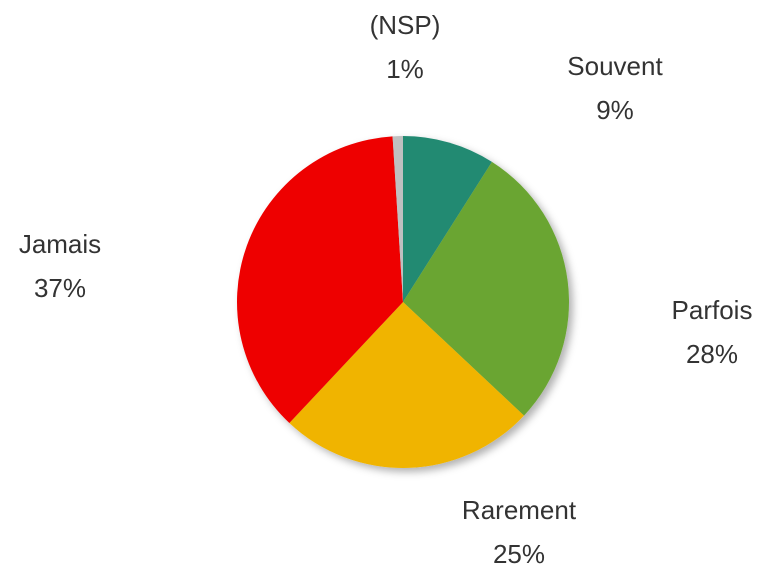 This screenshot has width=765, height=570. I want to click on slice-label: (NSP), so click(405, 25).